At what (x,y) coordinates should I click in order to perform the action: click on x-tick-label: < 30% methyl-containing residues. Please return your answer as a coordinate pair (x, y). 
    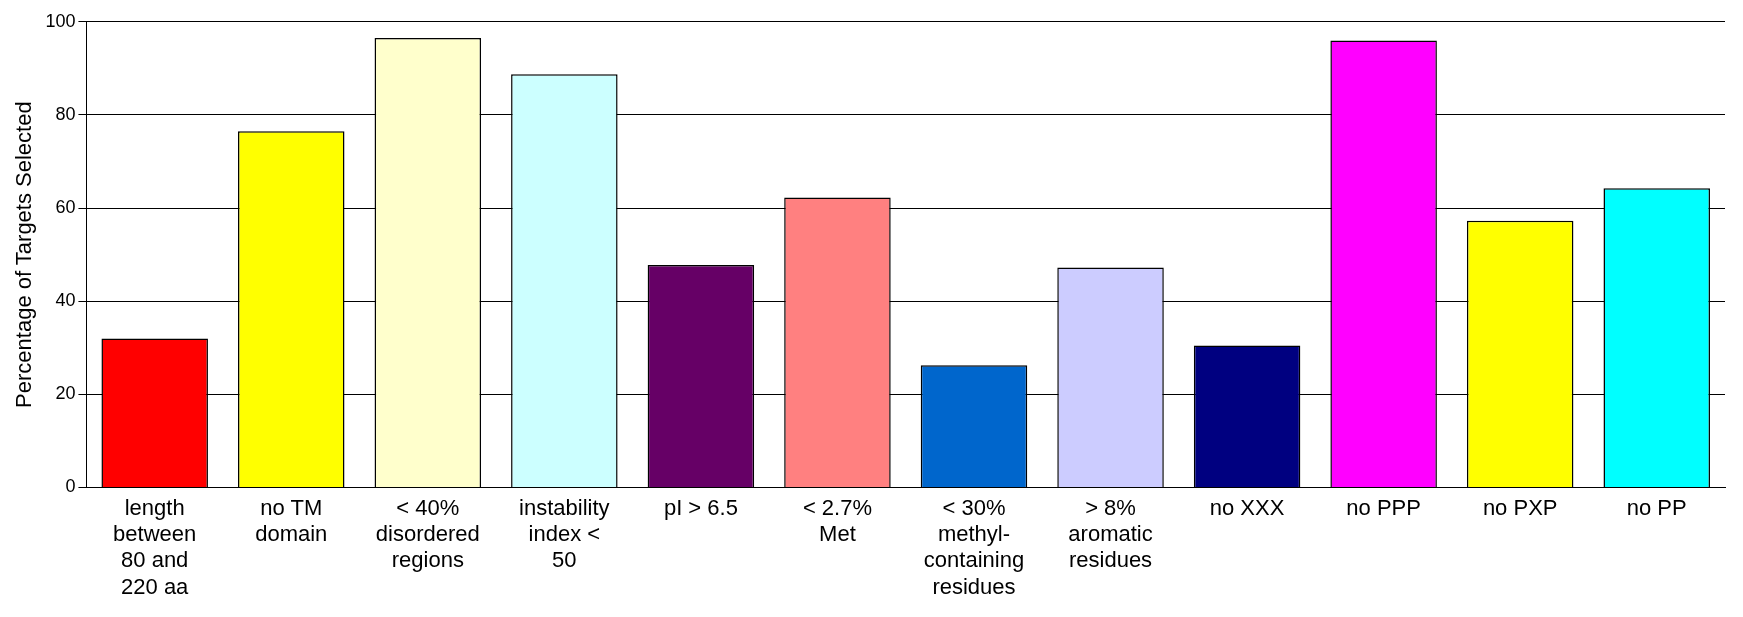
    Looking at the image, I should click on (974, 546).